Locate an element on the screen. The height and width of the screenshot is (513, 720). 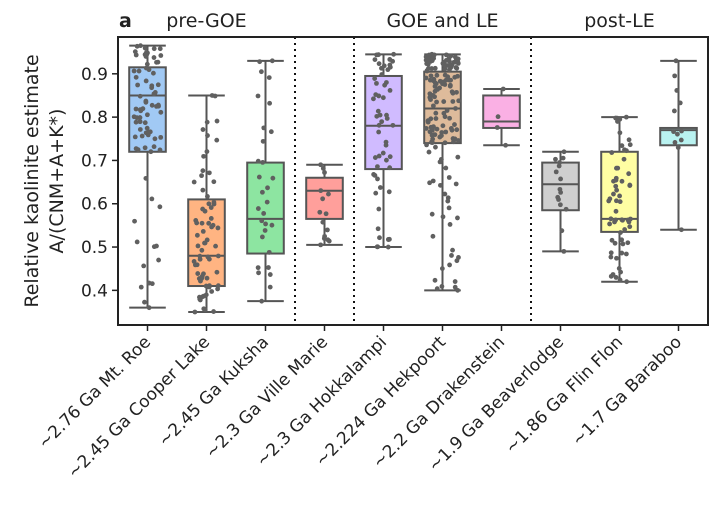
x-tick-label: ~2.45 Ga Kuksha is located at coordinates (214, 391).